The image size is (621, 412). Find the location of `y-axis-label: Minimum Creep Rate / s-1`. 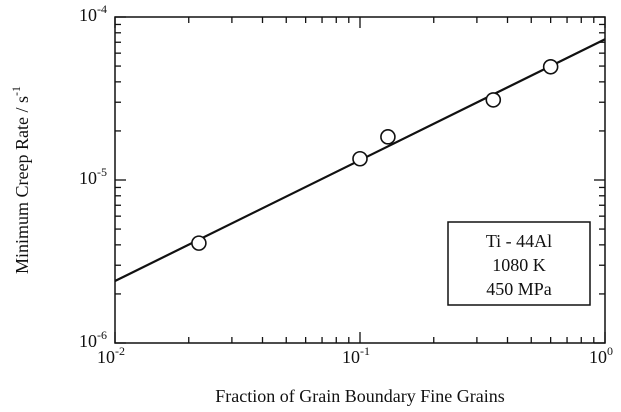

y-axis-label: Minimum Creep Rate / s-1 is located at coordinates (20, 180).